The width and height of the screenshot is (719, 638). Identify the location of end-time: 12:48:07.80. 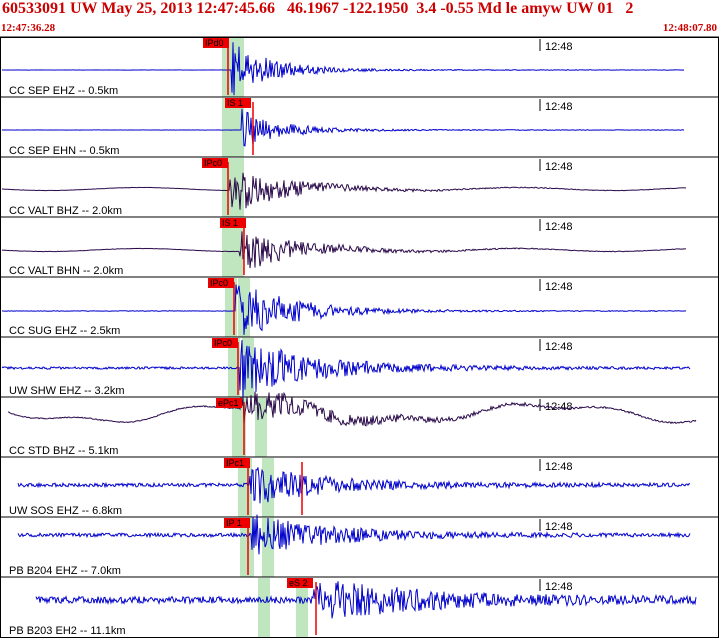
(689, 28).